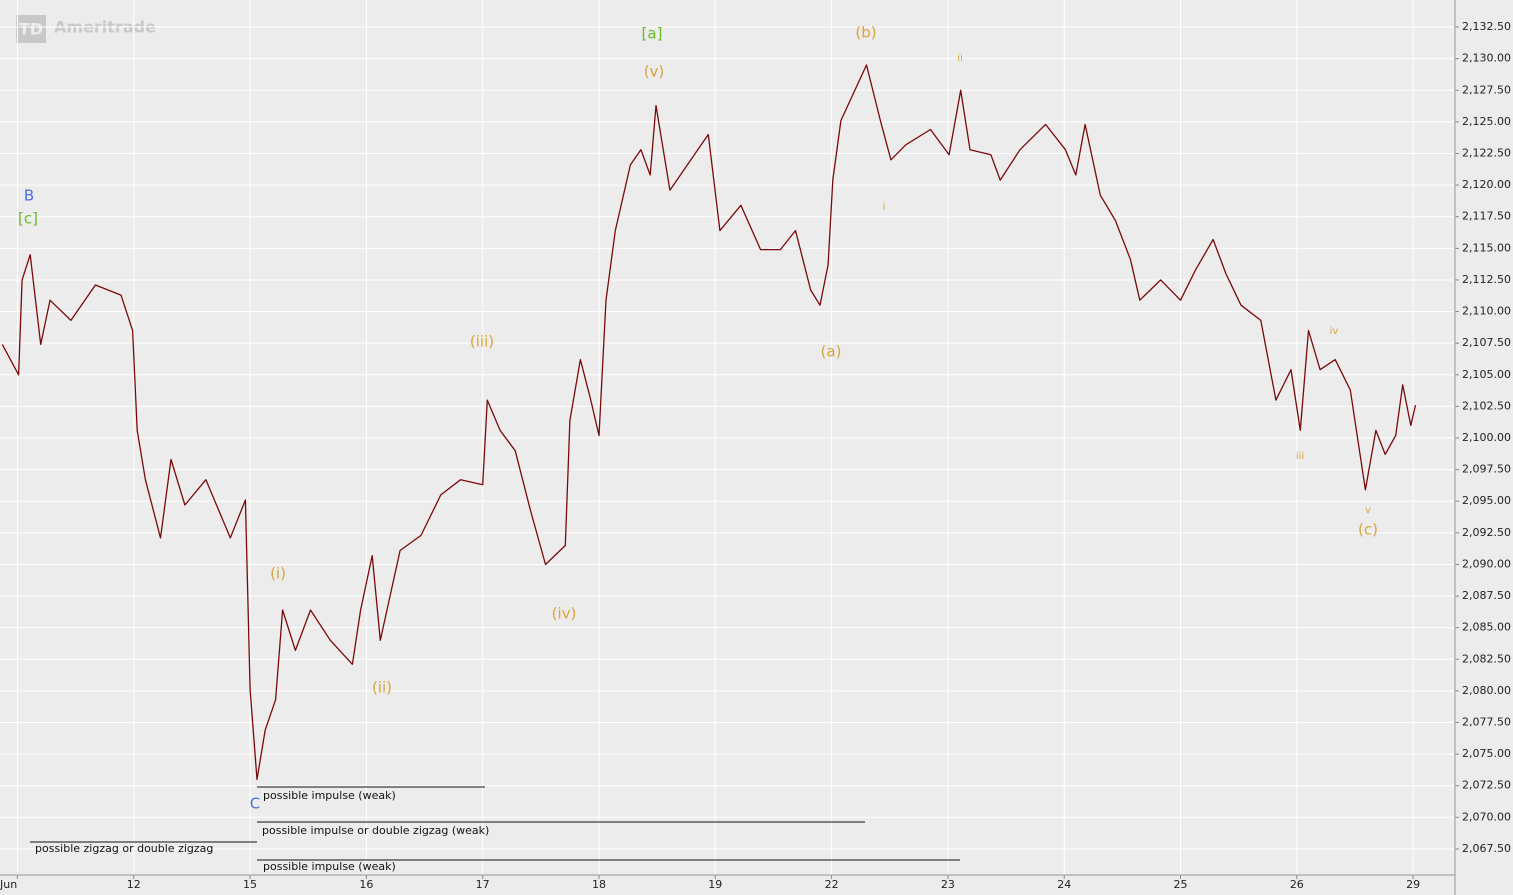 The width and height of the screenshot is (1513, 895). I want to click on y-tick-label: 2,117.50, so click(1486, 216).